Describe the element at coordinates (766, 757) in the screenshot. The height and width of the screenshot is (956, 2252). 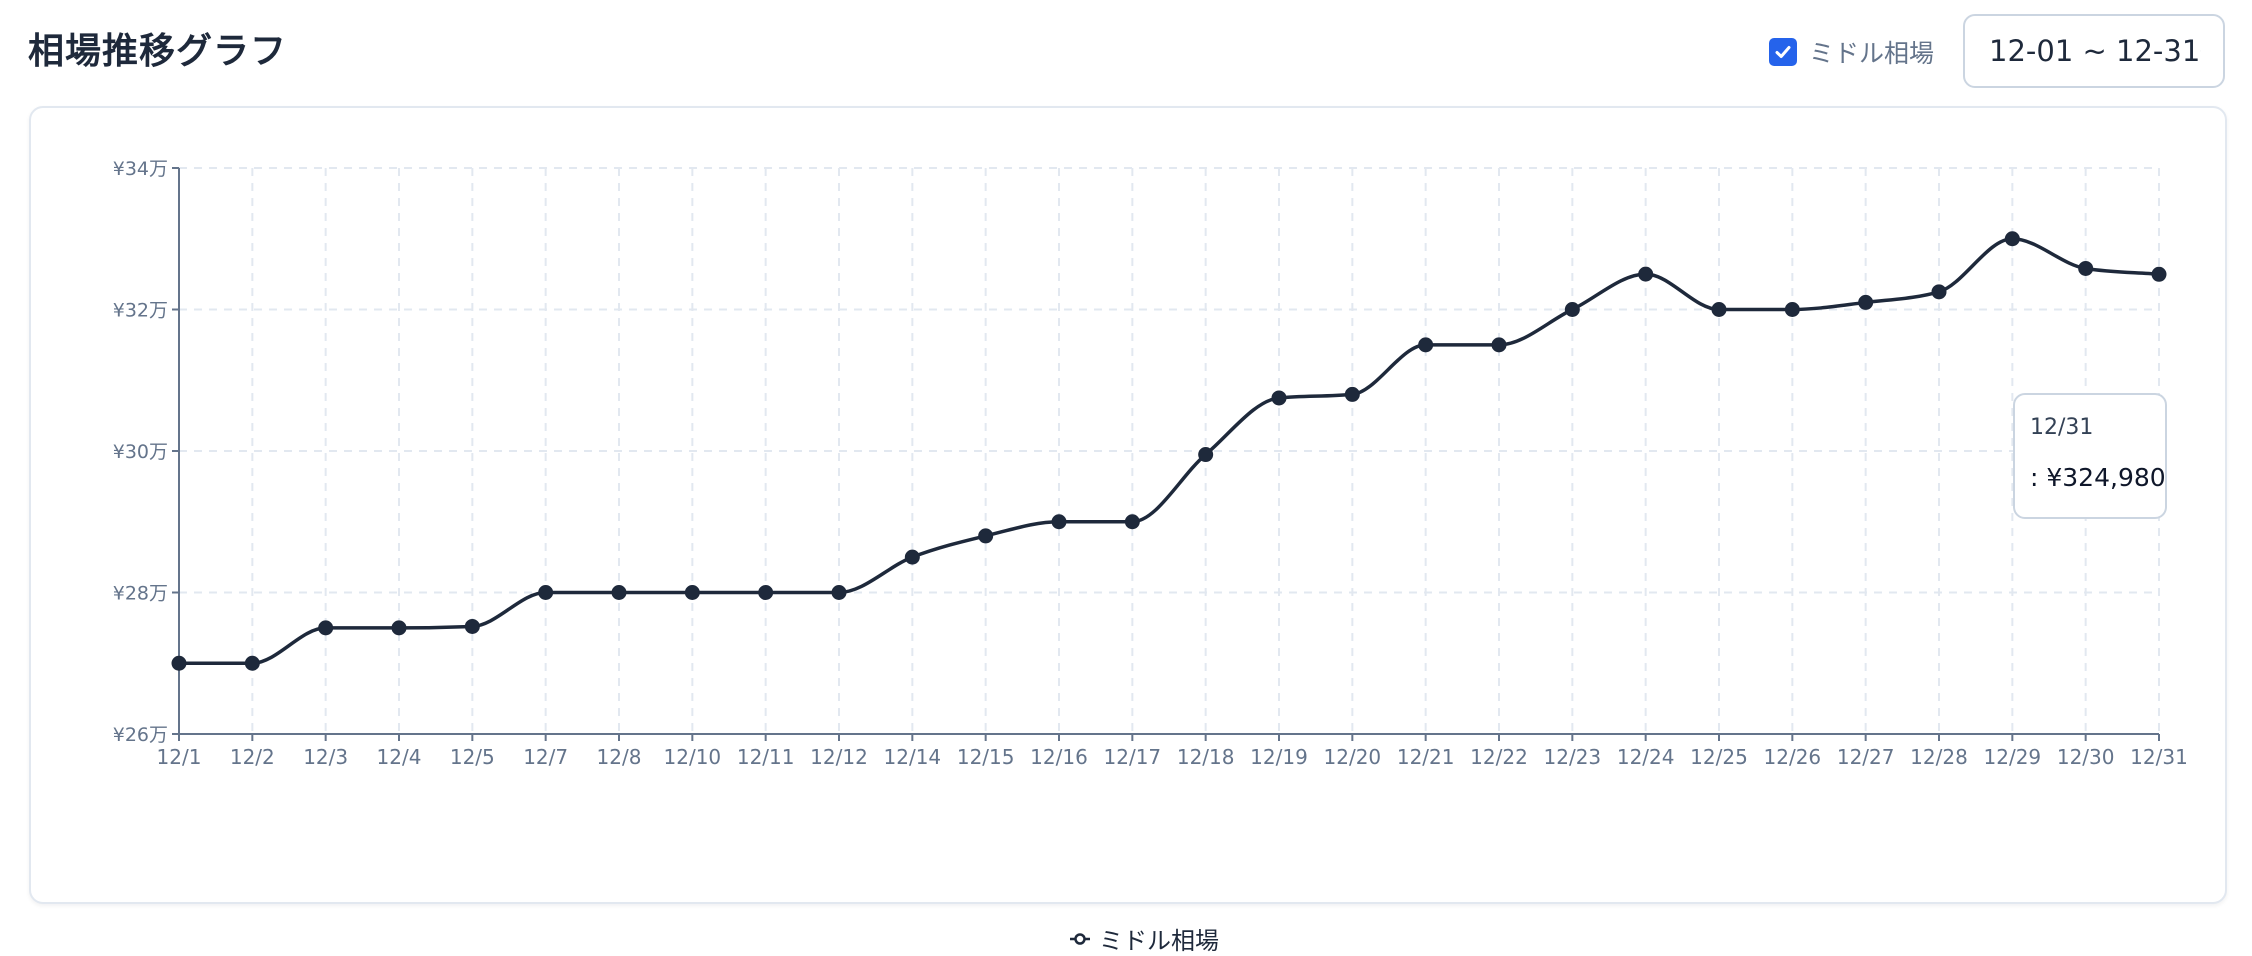
I see `x-tick-label: 12/11` at that location.